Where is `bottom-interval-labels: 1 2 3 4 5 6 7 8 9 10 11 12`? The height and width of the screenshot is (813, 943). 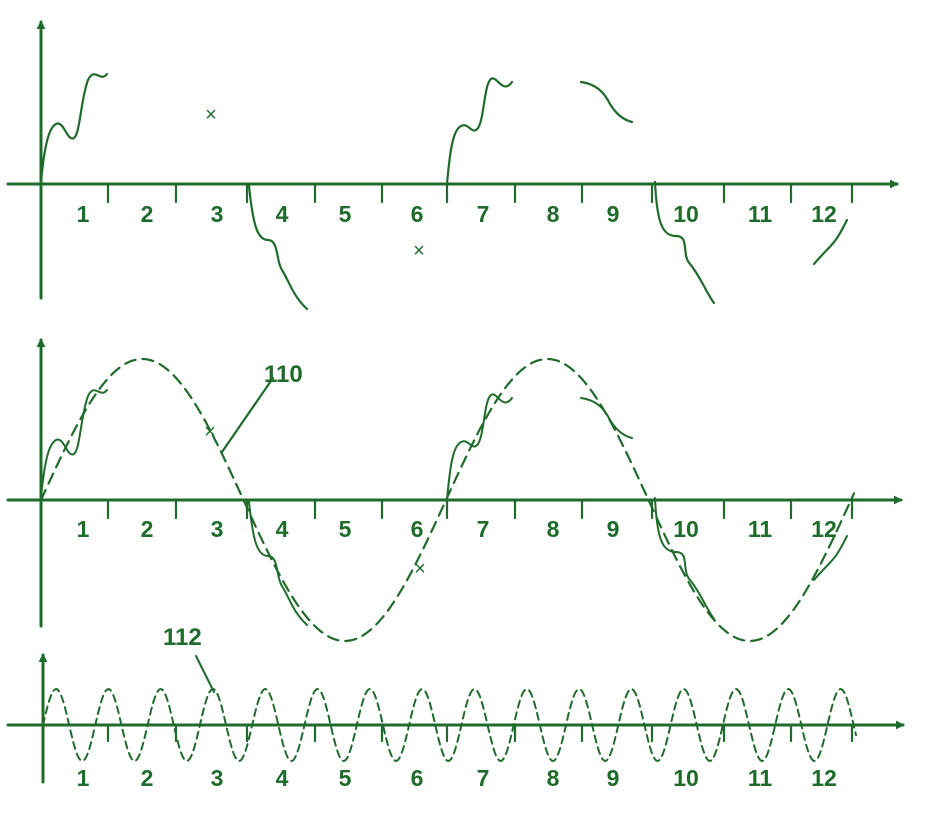 bottom-interval-labels: 1 2 3 4 5 6 7 8 9 10 11 12 is located at coordinates (457, 778).